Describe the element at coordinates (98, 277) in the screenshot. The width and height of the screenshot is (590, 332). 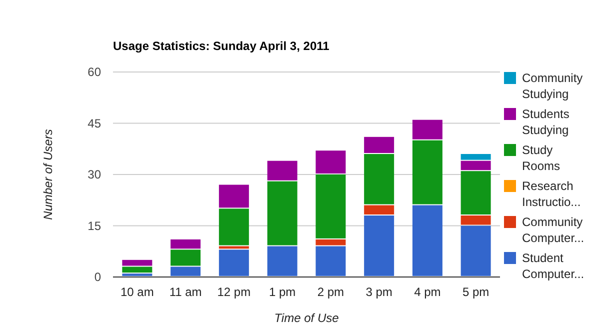
I see `y-tick-label: 0` at that location.